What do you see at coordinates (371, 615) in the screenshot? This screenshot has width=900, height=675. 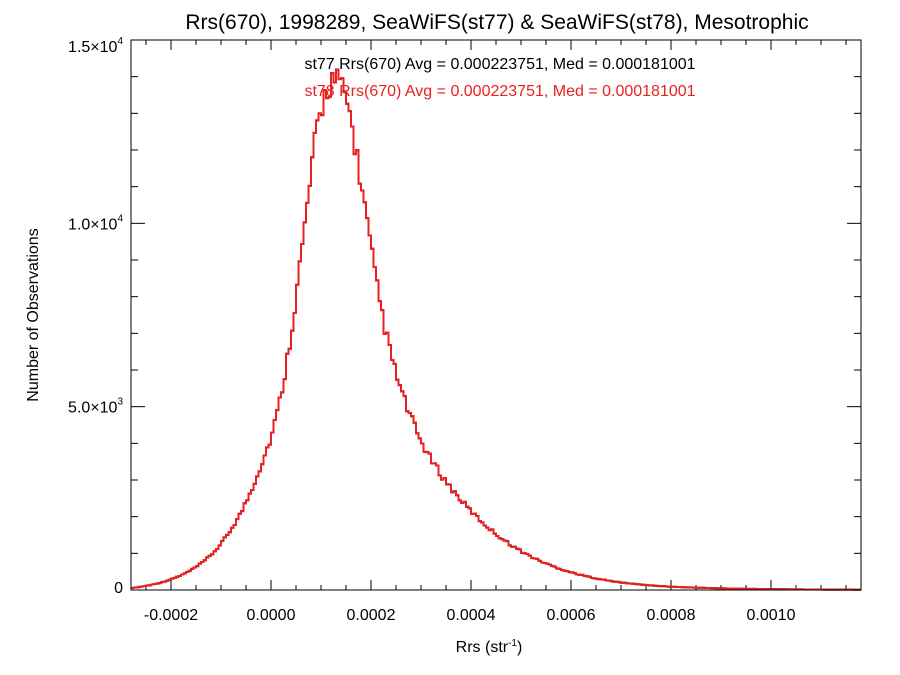 I see `x-tick-label: 0.0002` at bounding box center [371, 615].